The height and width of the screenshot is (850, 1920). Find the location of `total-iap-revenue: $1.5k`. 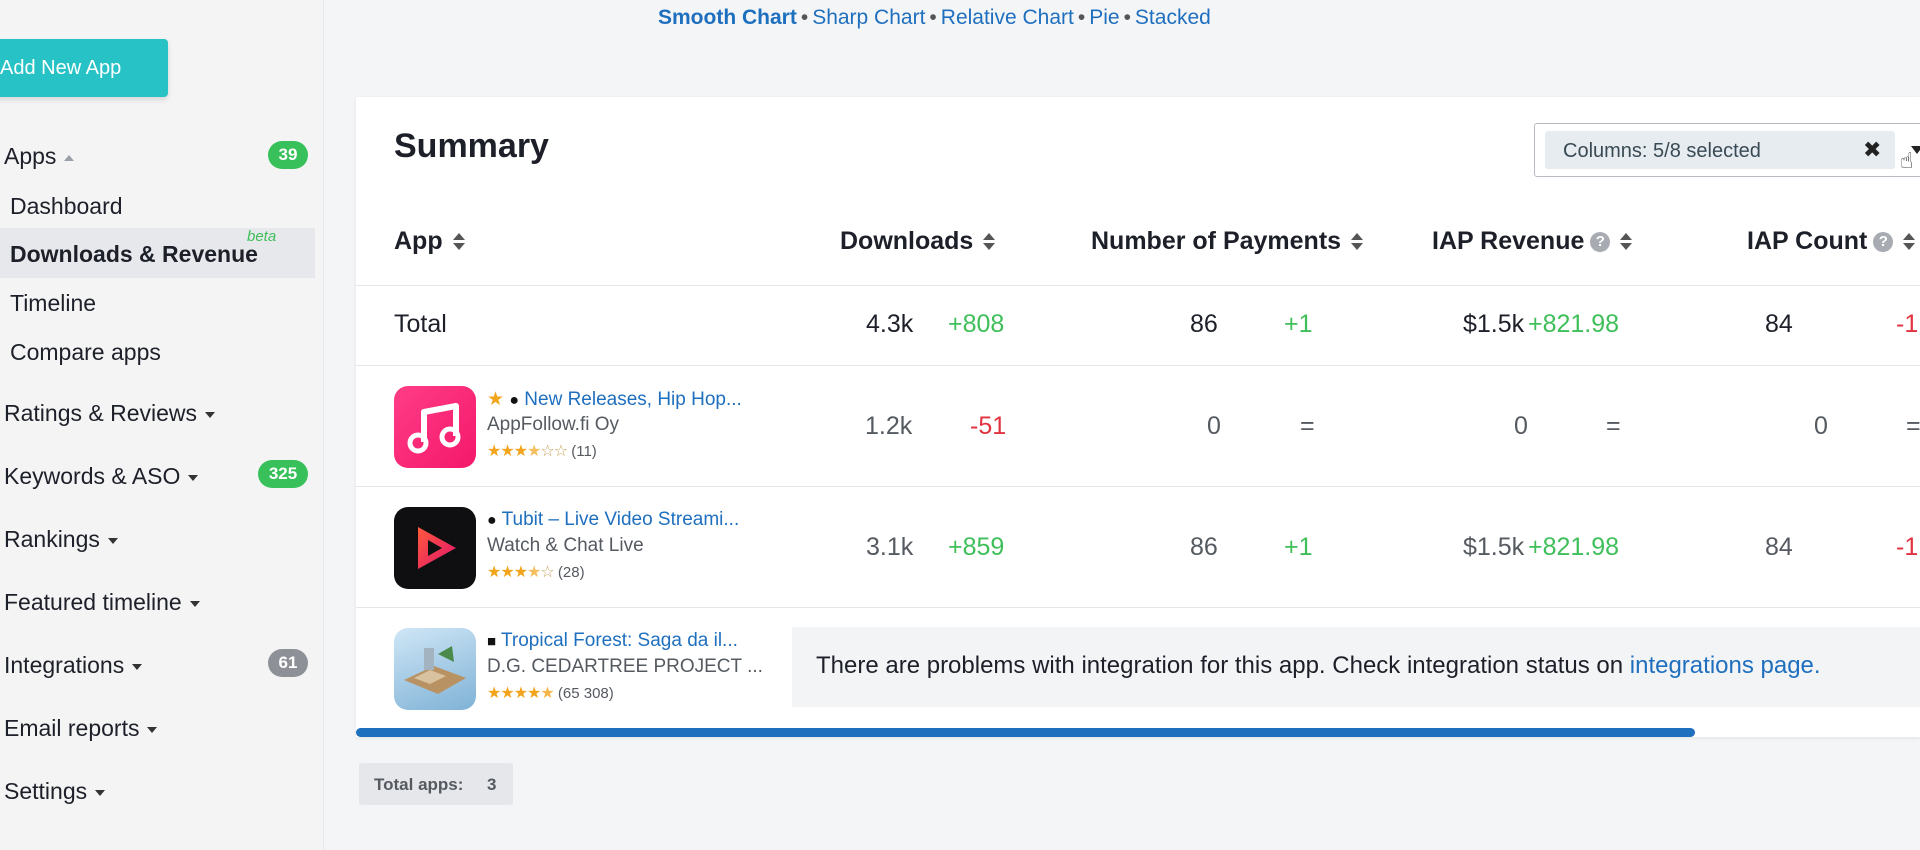

total-iap-revenue: $1.5k is located at coordinates (1494, 324).